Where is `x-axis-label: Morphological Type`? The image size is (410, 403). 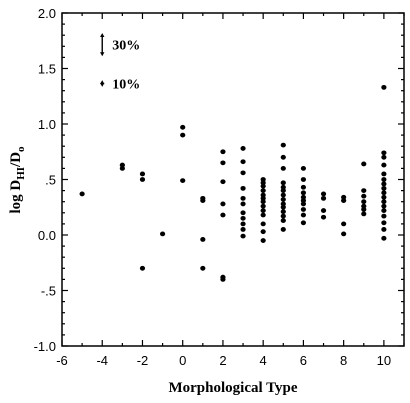 x-axis-label: Morphological Type is located at coordinates (232, 388).